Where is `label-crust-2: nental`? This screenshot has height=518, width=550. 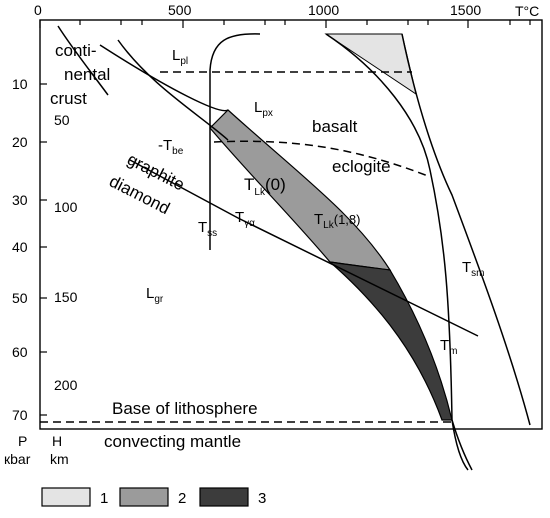 label-crust-2: nental is located at coordinates (87, 74).